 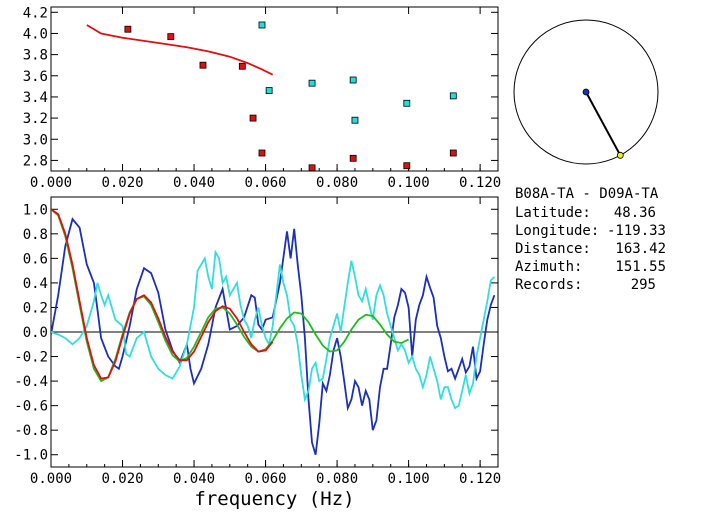 I want to click on dial-circle, so click(x=586, y=92).